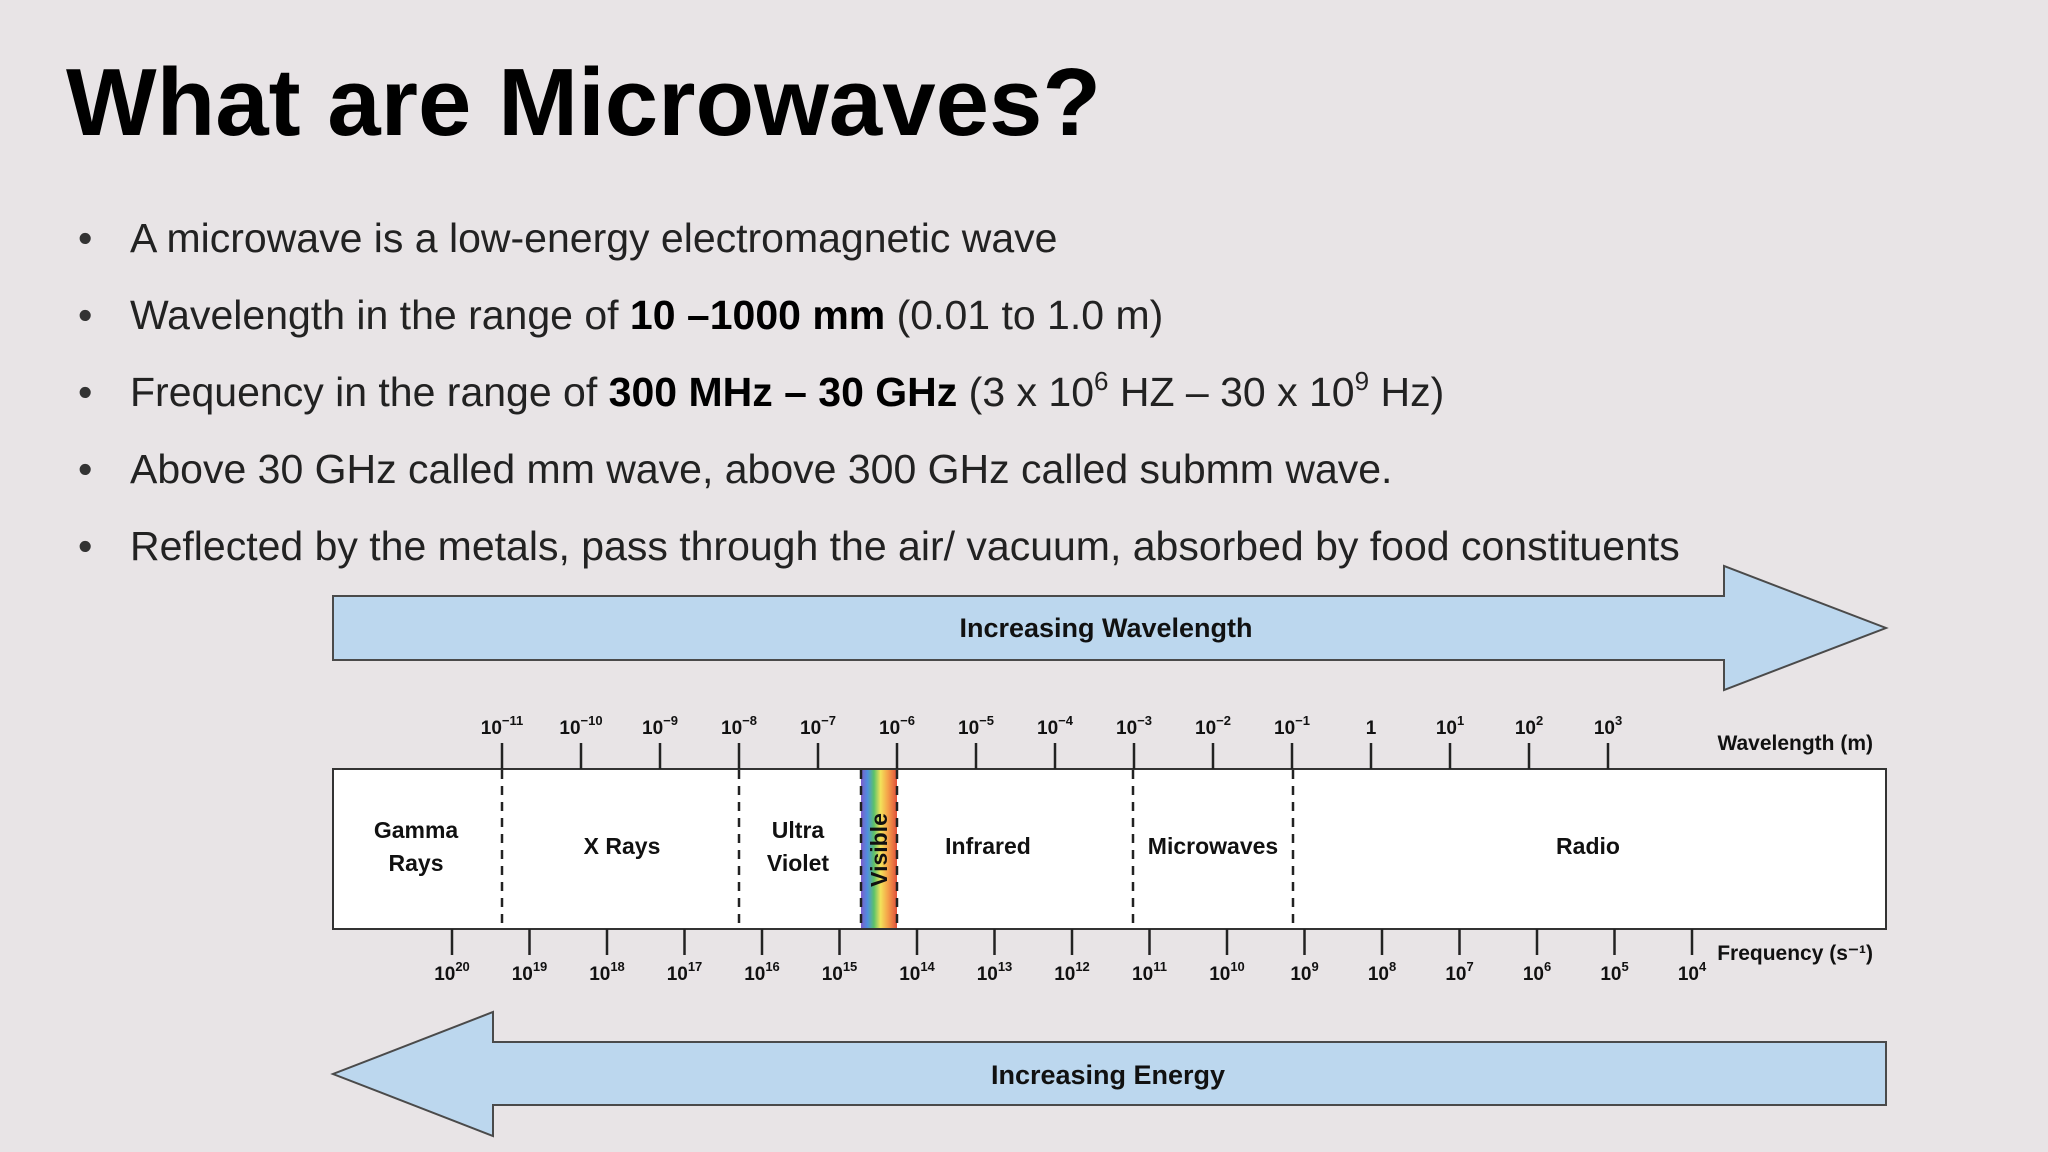 Image resolution: width=2048 pixels, height=1152 pixels. Describe the element at coordinates (452, 972) in the screenshot. I see `frequency-tick-label: 10²⁰` at that location.